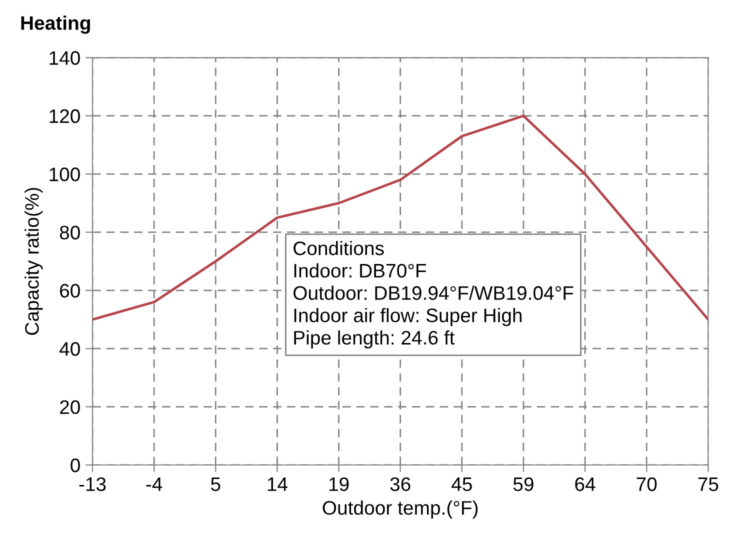 The width and height of the screenshot is (740, 549). I want to click on annotation: Pipe length: 24.6 ft, so click(374, 339).